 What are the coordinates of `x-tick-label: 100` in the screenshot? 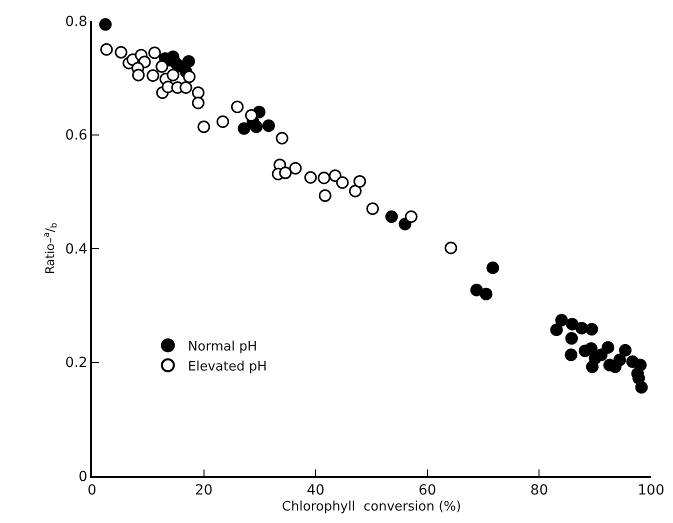 It's located at (651, 490).